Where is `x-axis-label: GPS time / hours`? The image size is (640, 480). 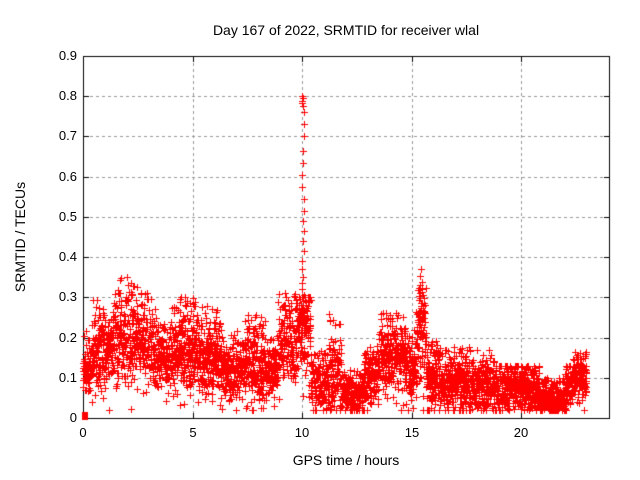
x-axis-label: GPS time / hours is located at coordinates (346, 460).